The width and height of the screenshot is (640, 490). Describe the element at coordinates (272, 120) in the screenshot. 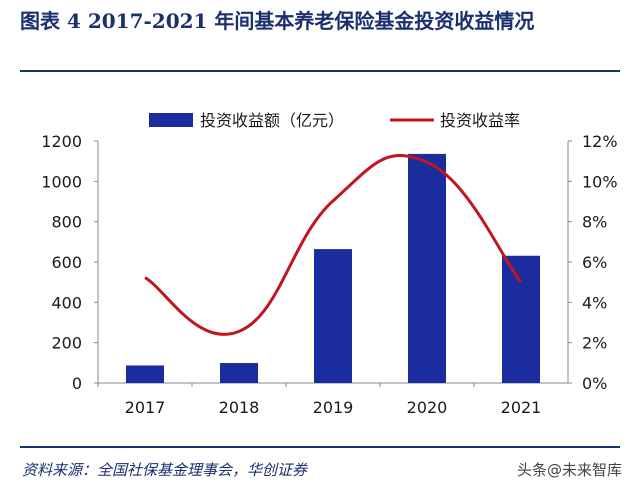

I see `legend-label-bar: 投资收益额（亿元）` at that location.